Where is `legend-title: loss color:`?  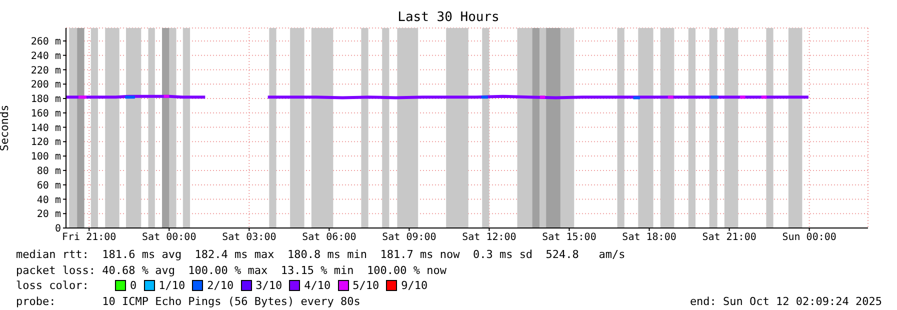 legend-title: loss color: is located at coordinates (53, 286).